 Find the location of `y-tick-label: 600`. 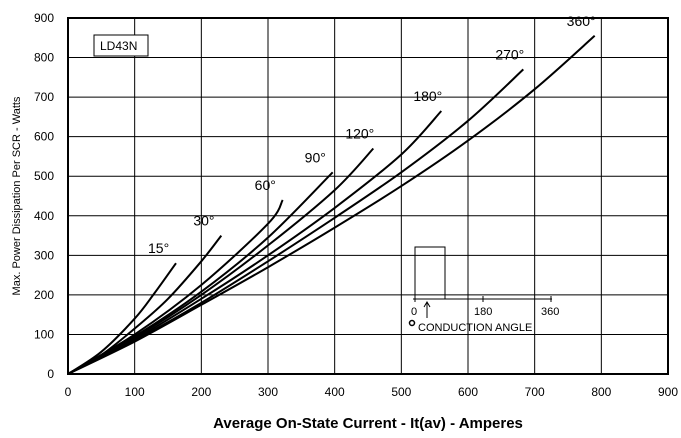

y-tick-label: 600 is located at coordinates (44, 137).